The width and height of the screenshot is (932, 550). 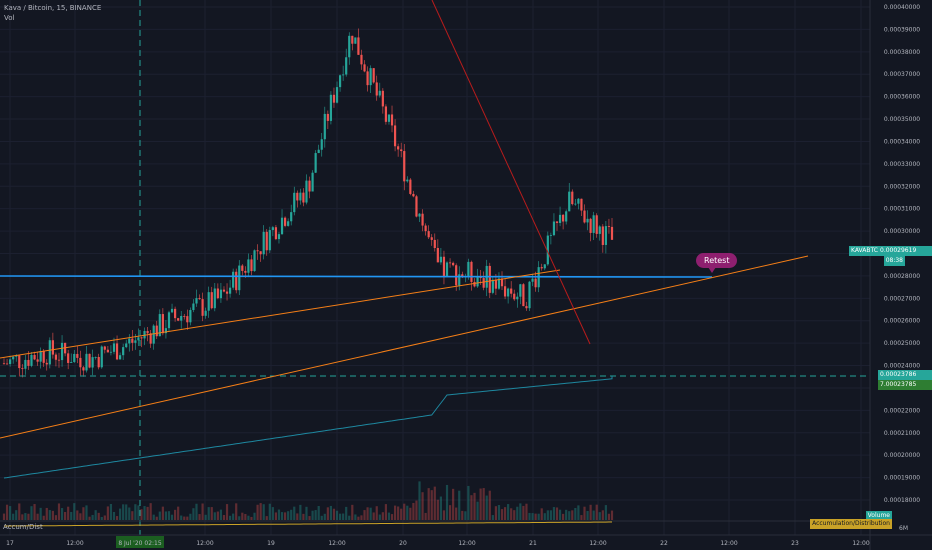 What do you see at coordinates (10, 543) in the screenshot?
I see `time-tick-label: 17` at bounding box center [10, 543].